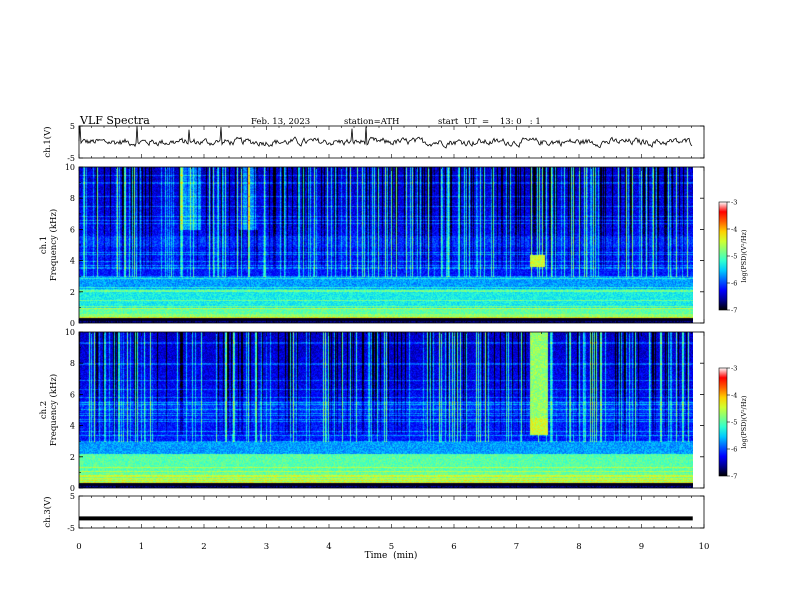 Image resolution: width=792 pixels, height=612 pixels. I want to click on ch2-spectrogram-ylabel-frequency: Frequency (kHz), so click(53, 410).